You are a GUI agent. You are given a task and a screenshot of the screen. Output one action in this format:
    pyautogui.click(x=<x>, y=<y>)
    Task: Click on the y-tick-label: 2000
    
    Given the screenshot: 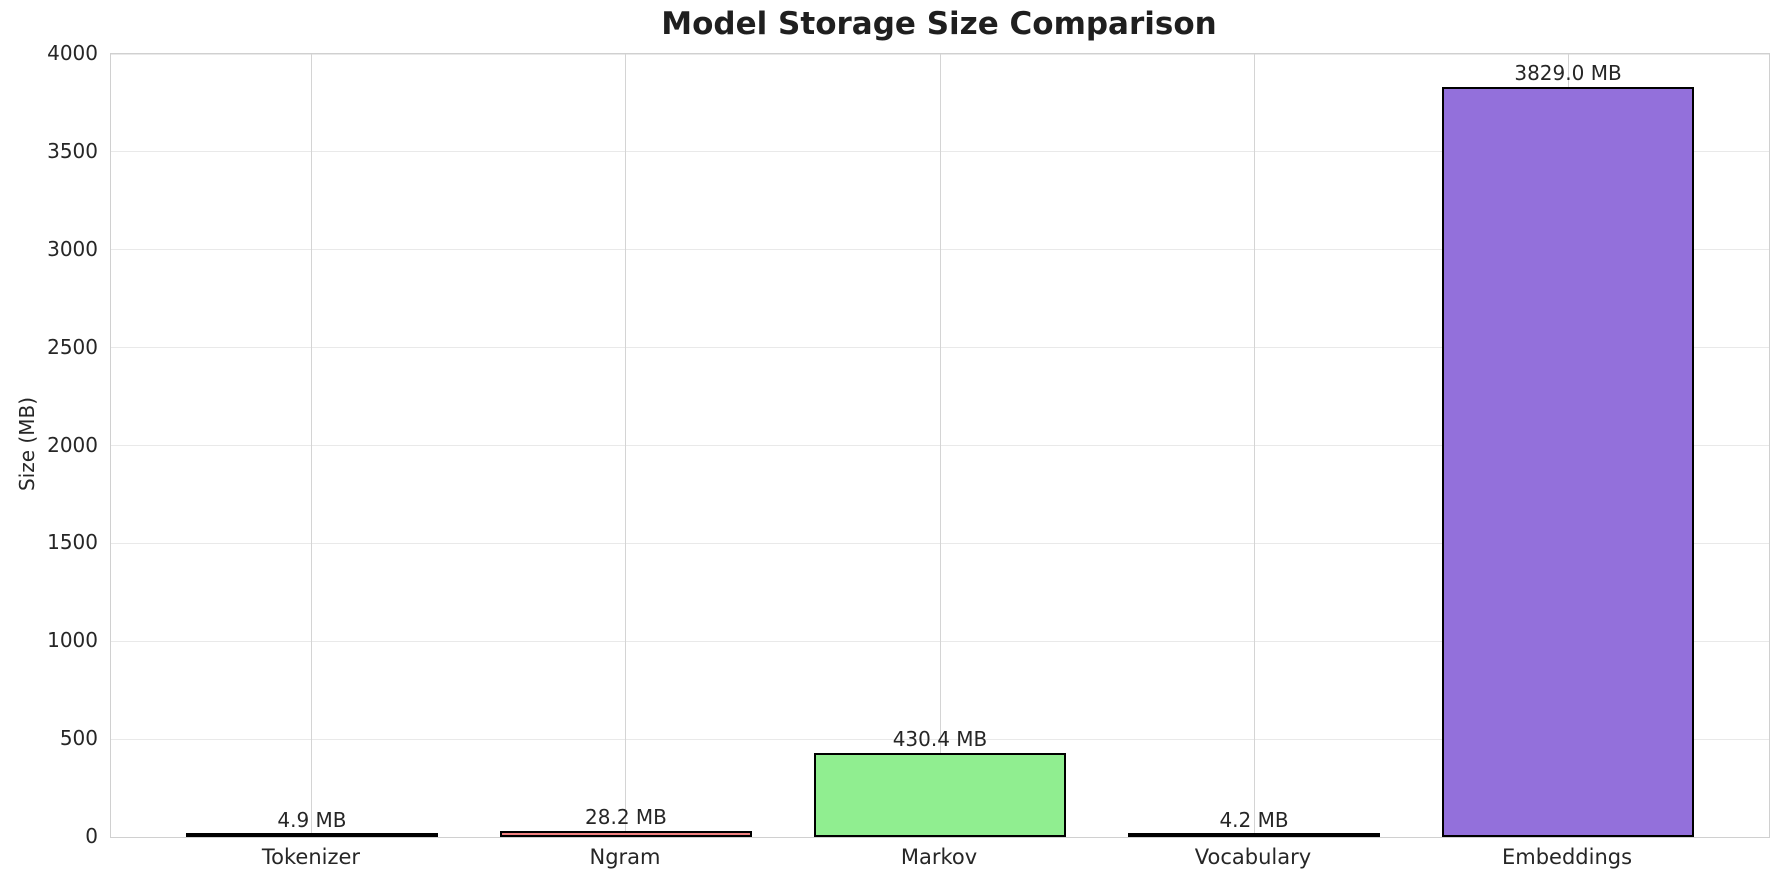 What is the action you would take?
    pyautogui.click(x=72, y=444)
    